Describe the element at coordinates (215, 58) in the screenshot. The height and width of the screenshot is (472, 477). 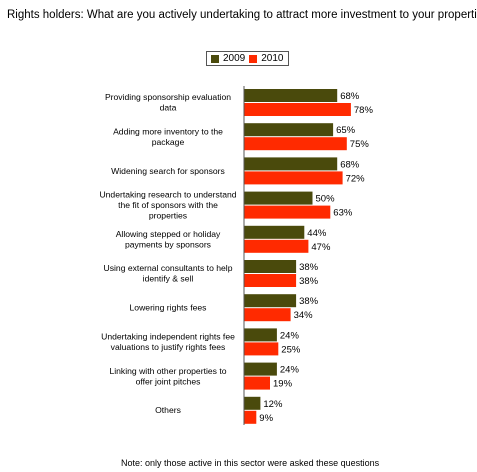
I see `legend-swatch-2009` at that location.